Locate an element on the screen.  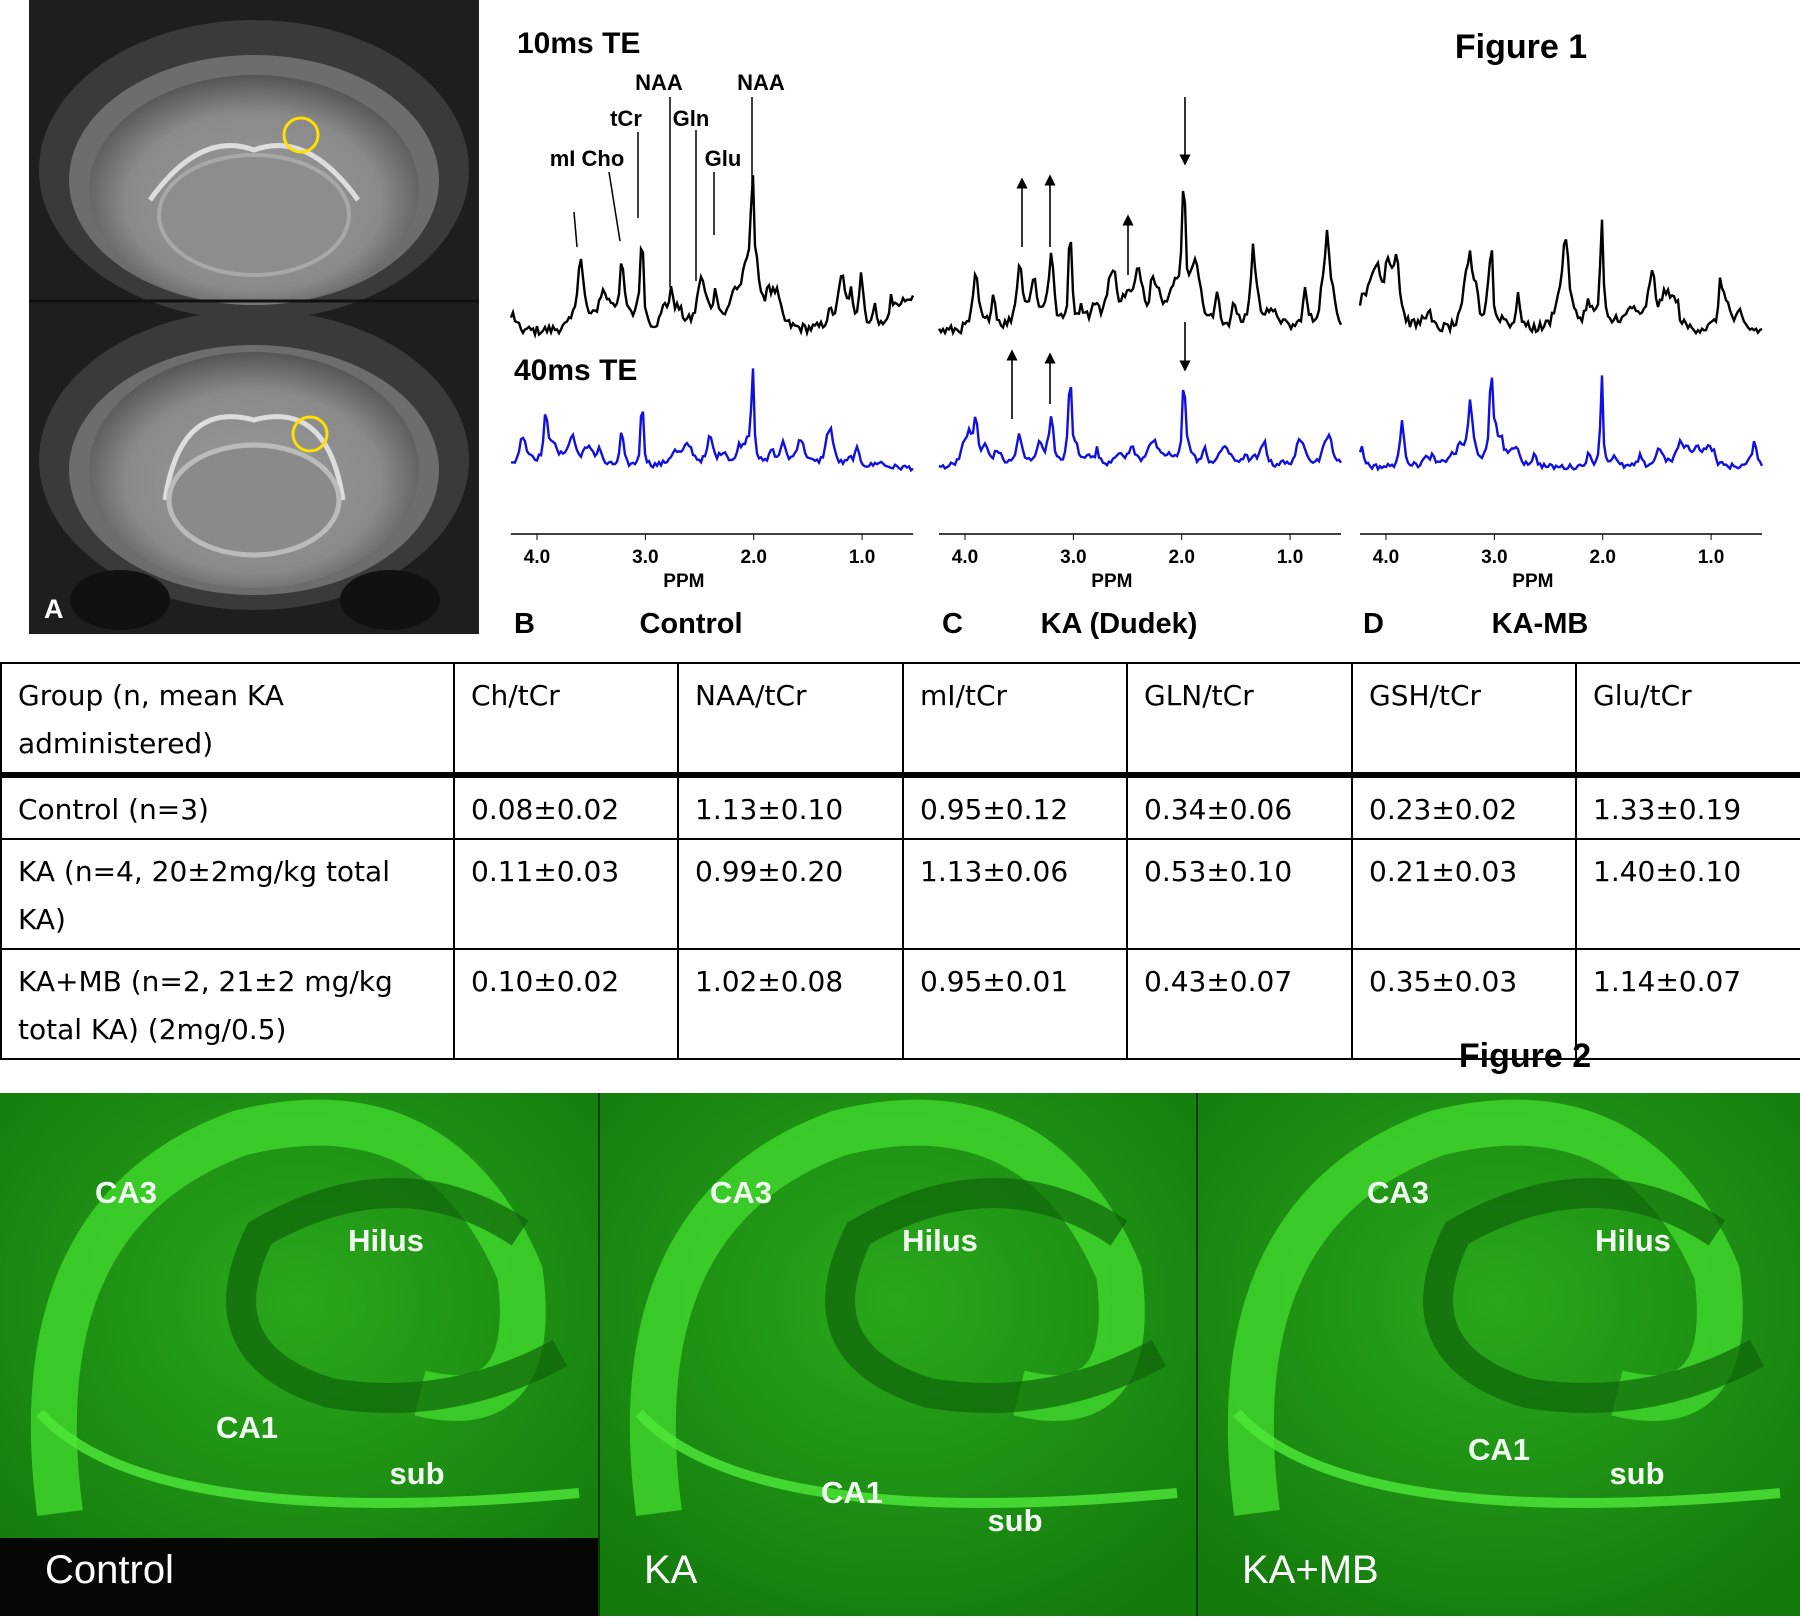
change-arrows is located at coordinates (1098, 258).